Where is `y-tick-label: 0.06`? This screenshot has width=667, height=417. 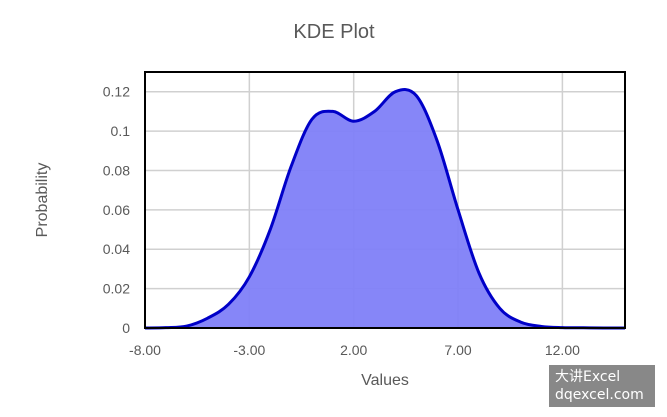 y-tick-label: 0.06 is located at coordinates (116, 210).